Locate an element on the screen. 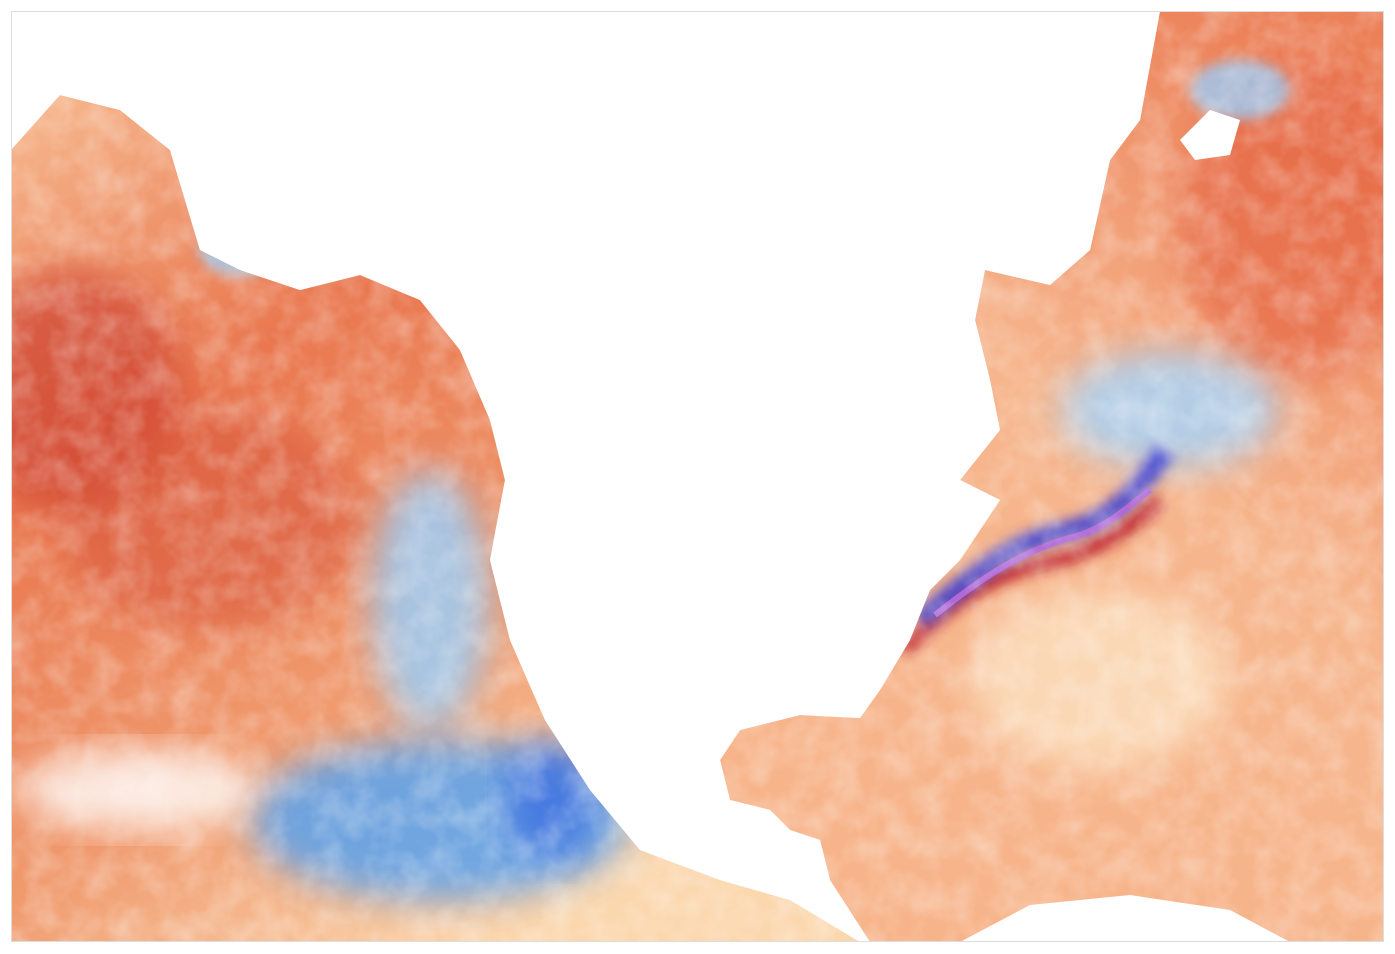  land-south is located at coordinates (1125, 918).